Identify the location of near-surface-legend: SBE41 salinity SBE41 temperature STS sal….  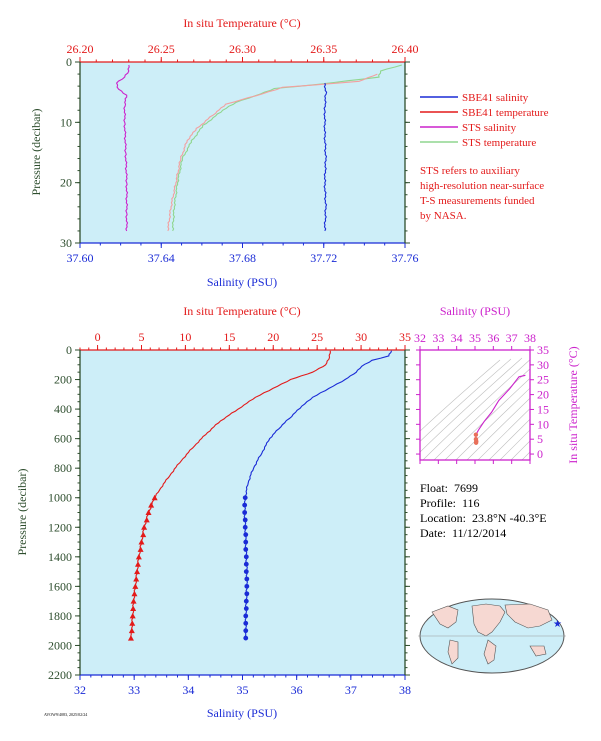
(484, 120).